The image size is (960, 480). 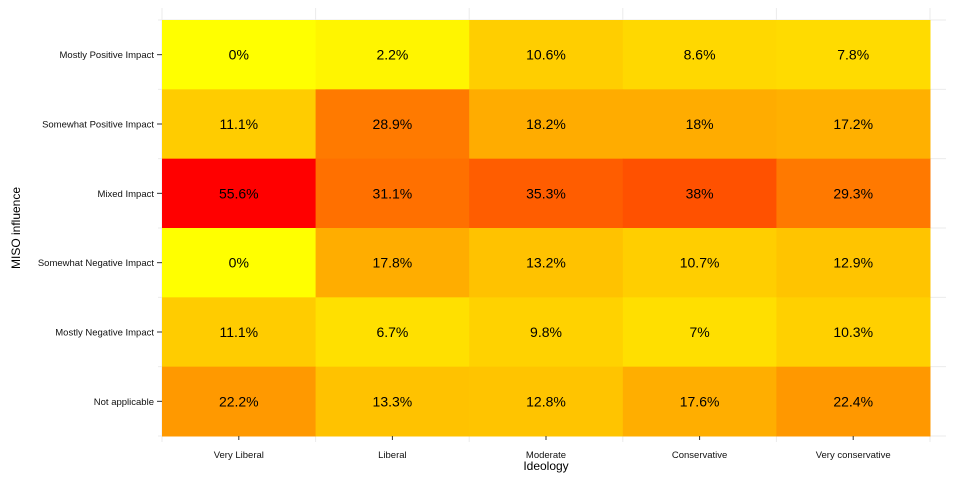 I want to click on cell-value-label: 28.9%, so click(x=393, y=124).